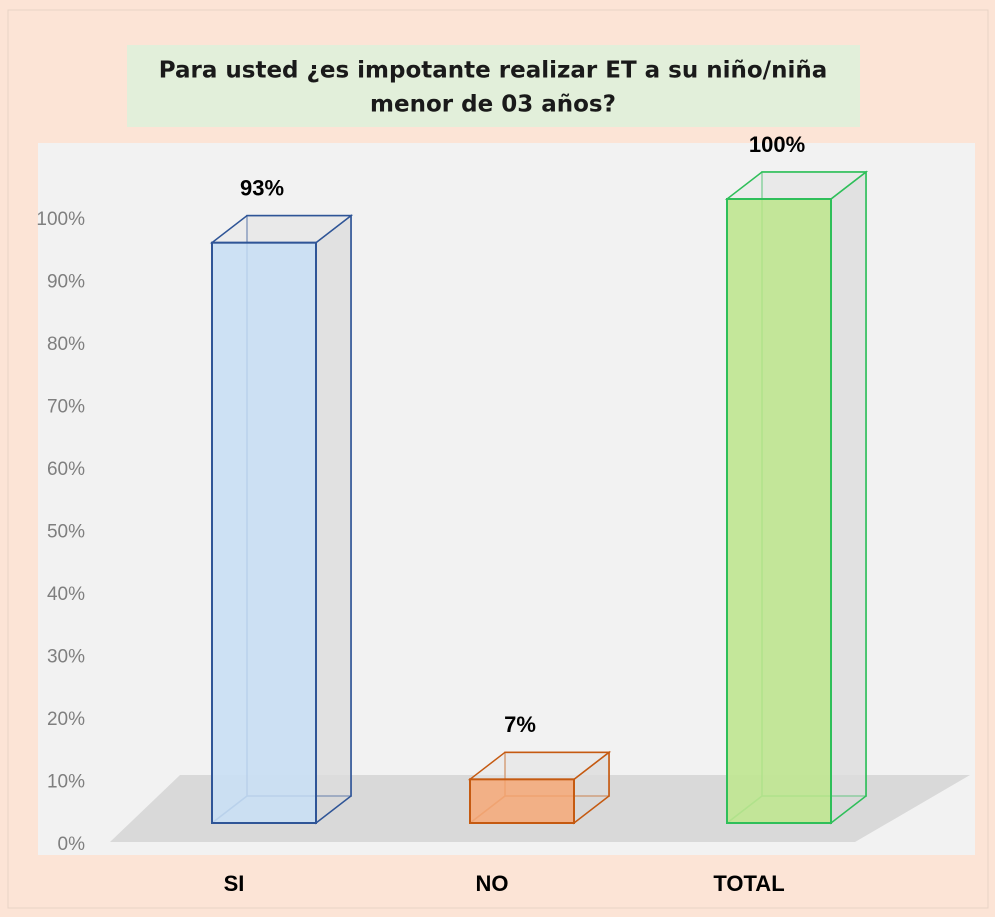 The width and height of the screenshot is (995, 917). Describe the element at coordinates (66, 594) in the screenshot. I see `y-tick-label: 40%` at that location.